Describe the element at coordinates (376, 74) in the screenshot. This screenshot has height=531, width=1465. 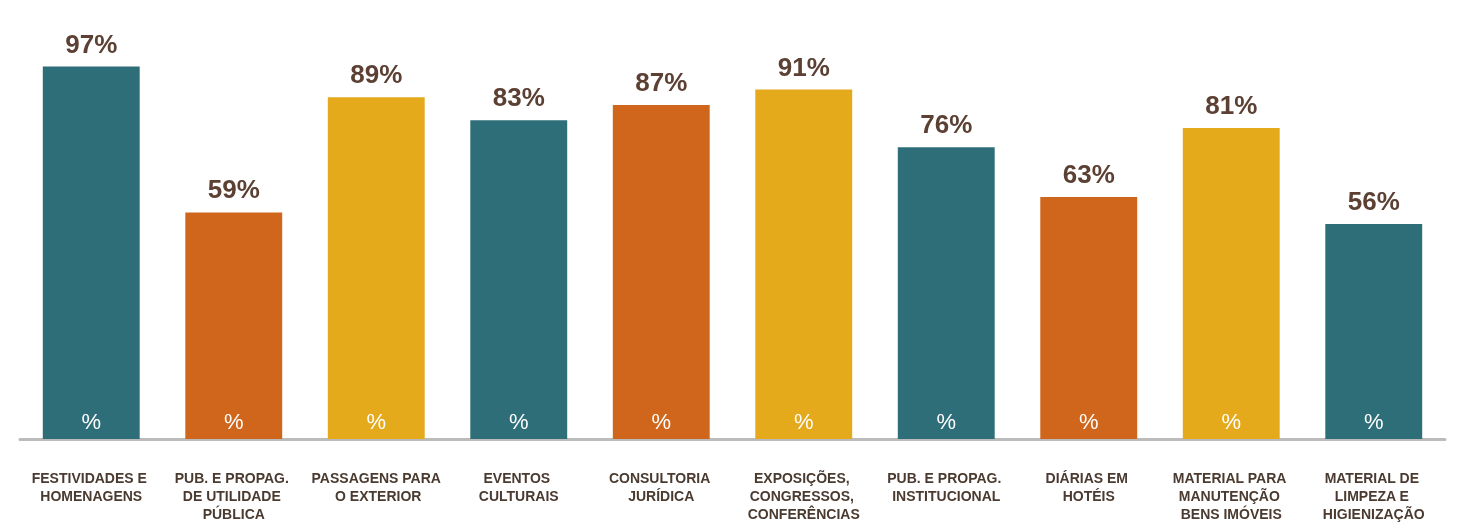
I see `data-label: 89%` at that location.